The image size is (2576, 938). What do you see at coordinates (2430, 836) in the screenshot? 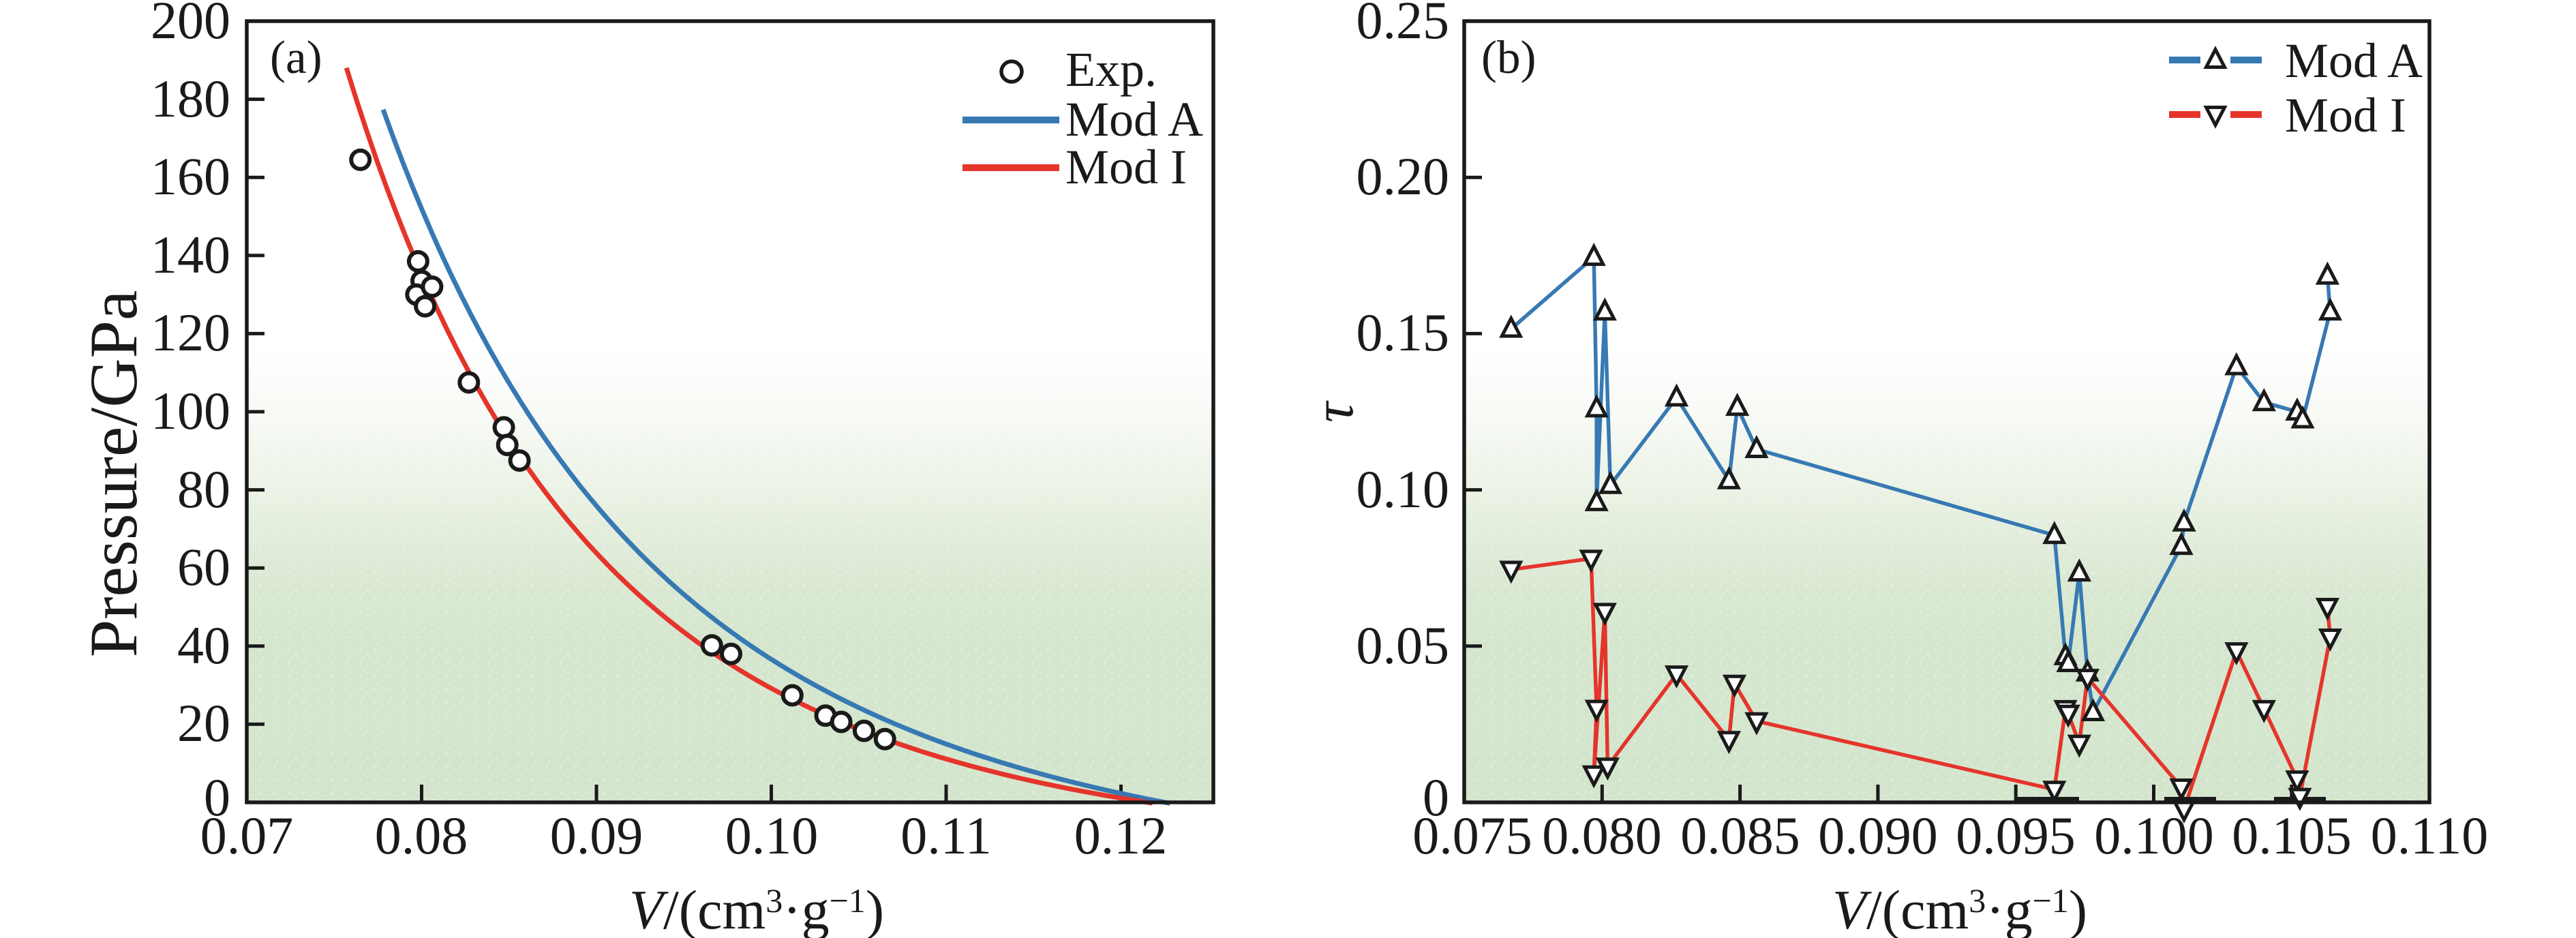
I see `svg-text: 0.110` at bounding box center [2430, 836].